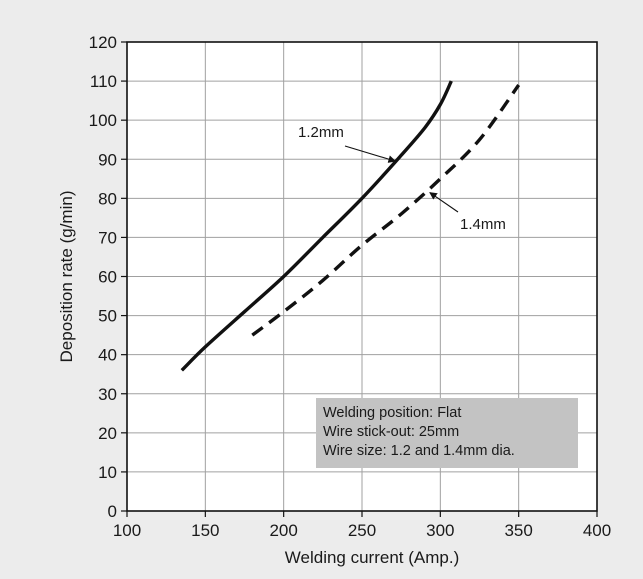 This screenshot has width=643, height=579. Describe the element at coordinates (444, 202) in the screenshot. I see `series-label-arrow-1-4mm` at that location.